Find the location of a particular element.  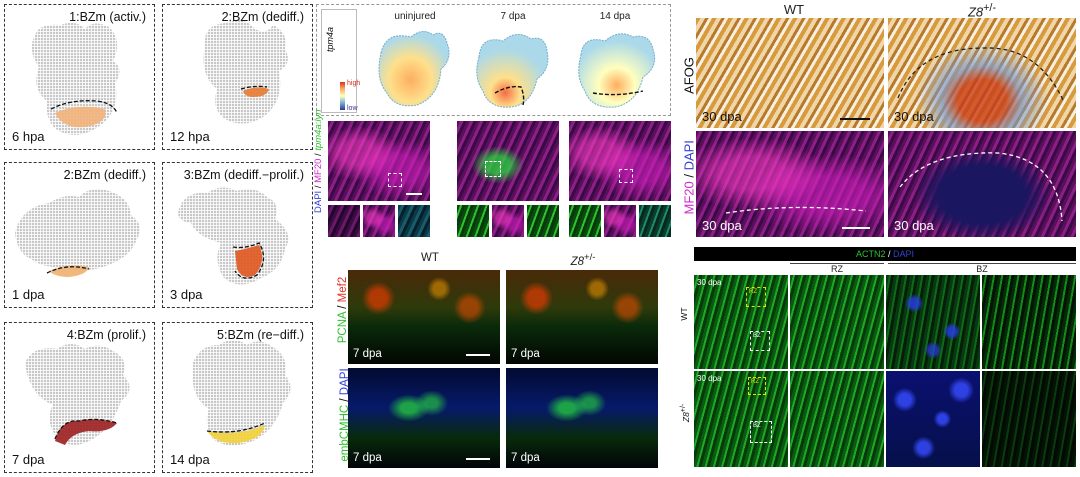

tile-z8-pcna: 7 dpa is located at coordinates (582, 317).